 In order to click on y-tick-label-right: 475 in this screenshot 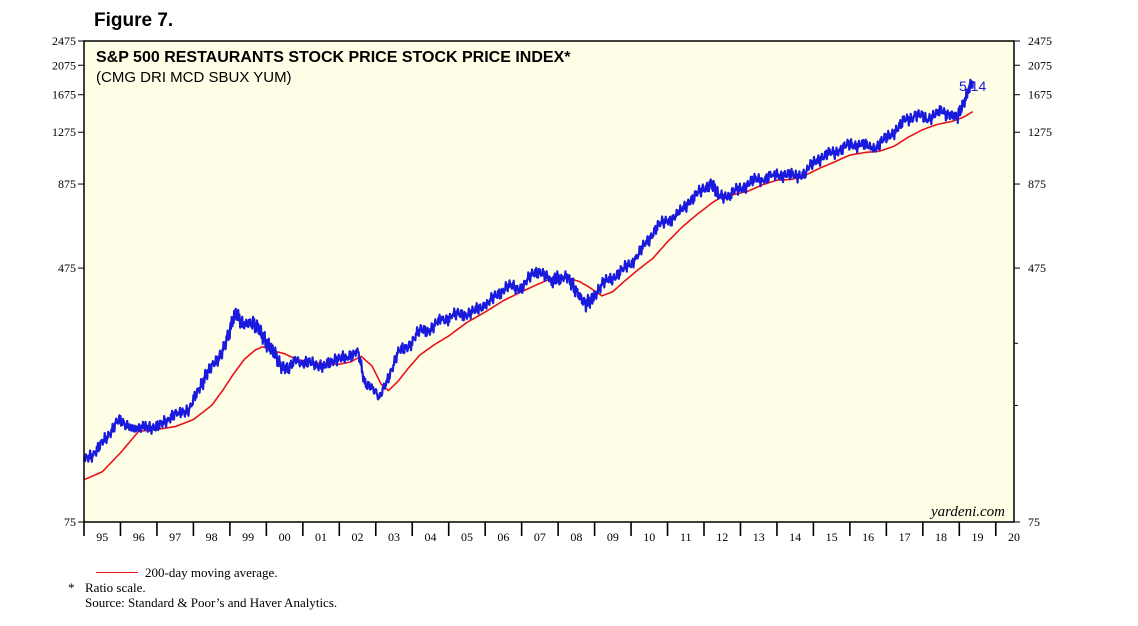, I will do `click(1037, 268)`.